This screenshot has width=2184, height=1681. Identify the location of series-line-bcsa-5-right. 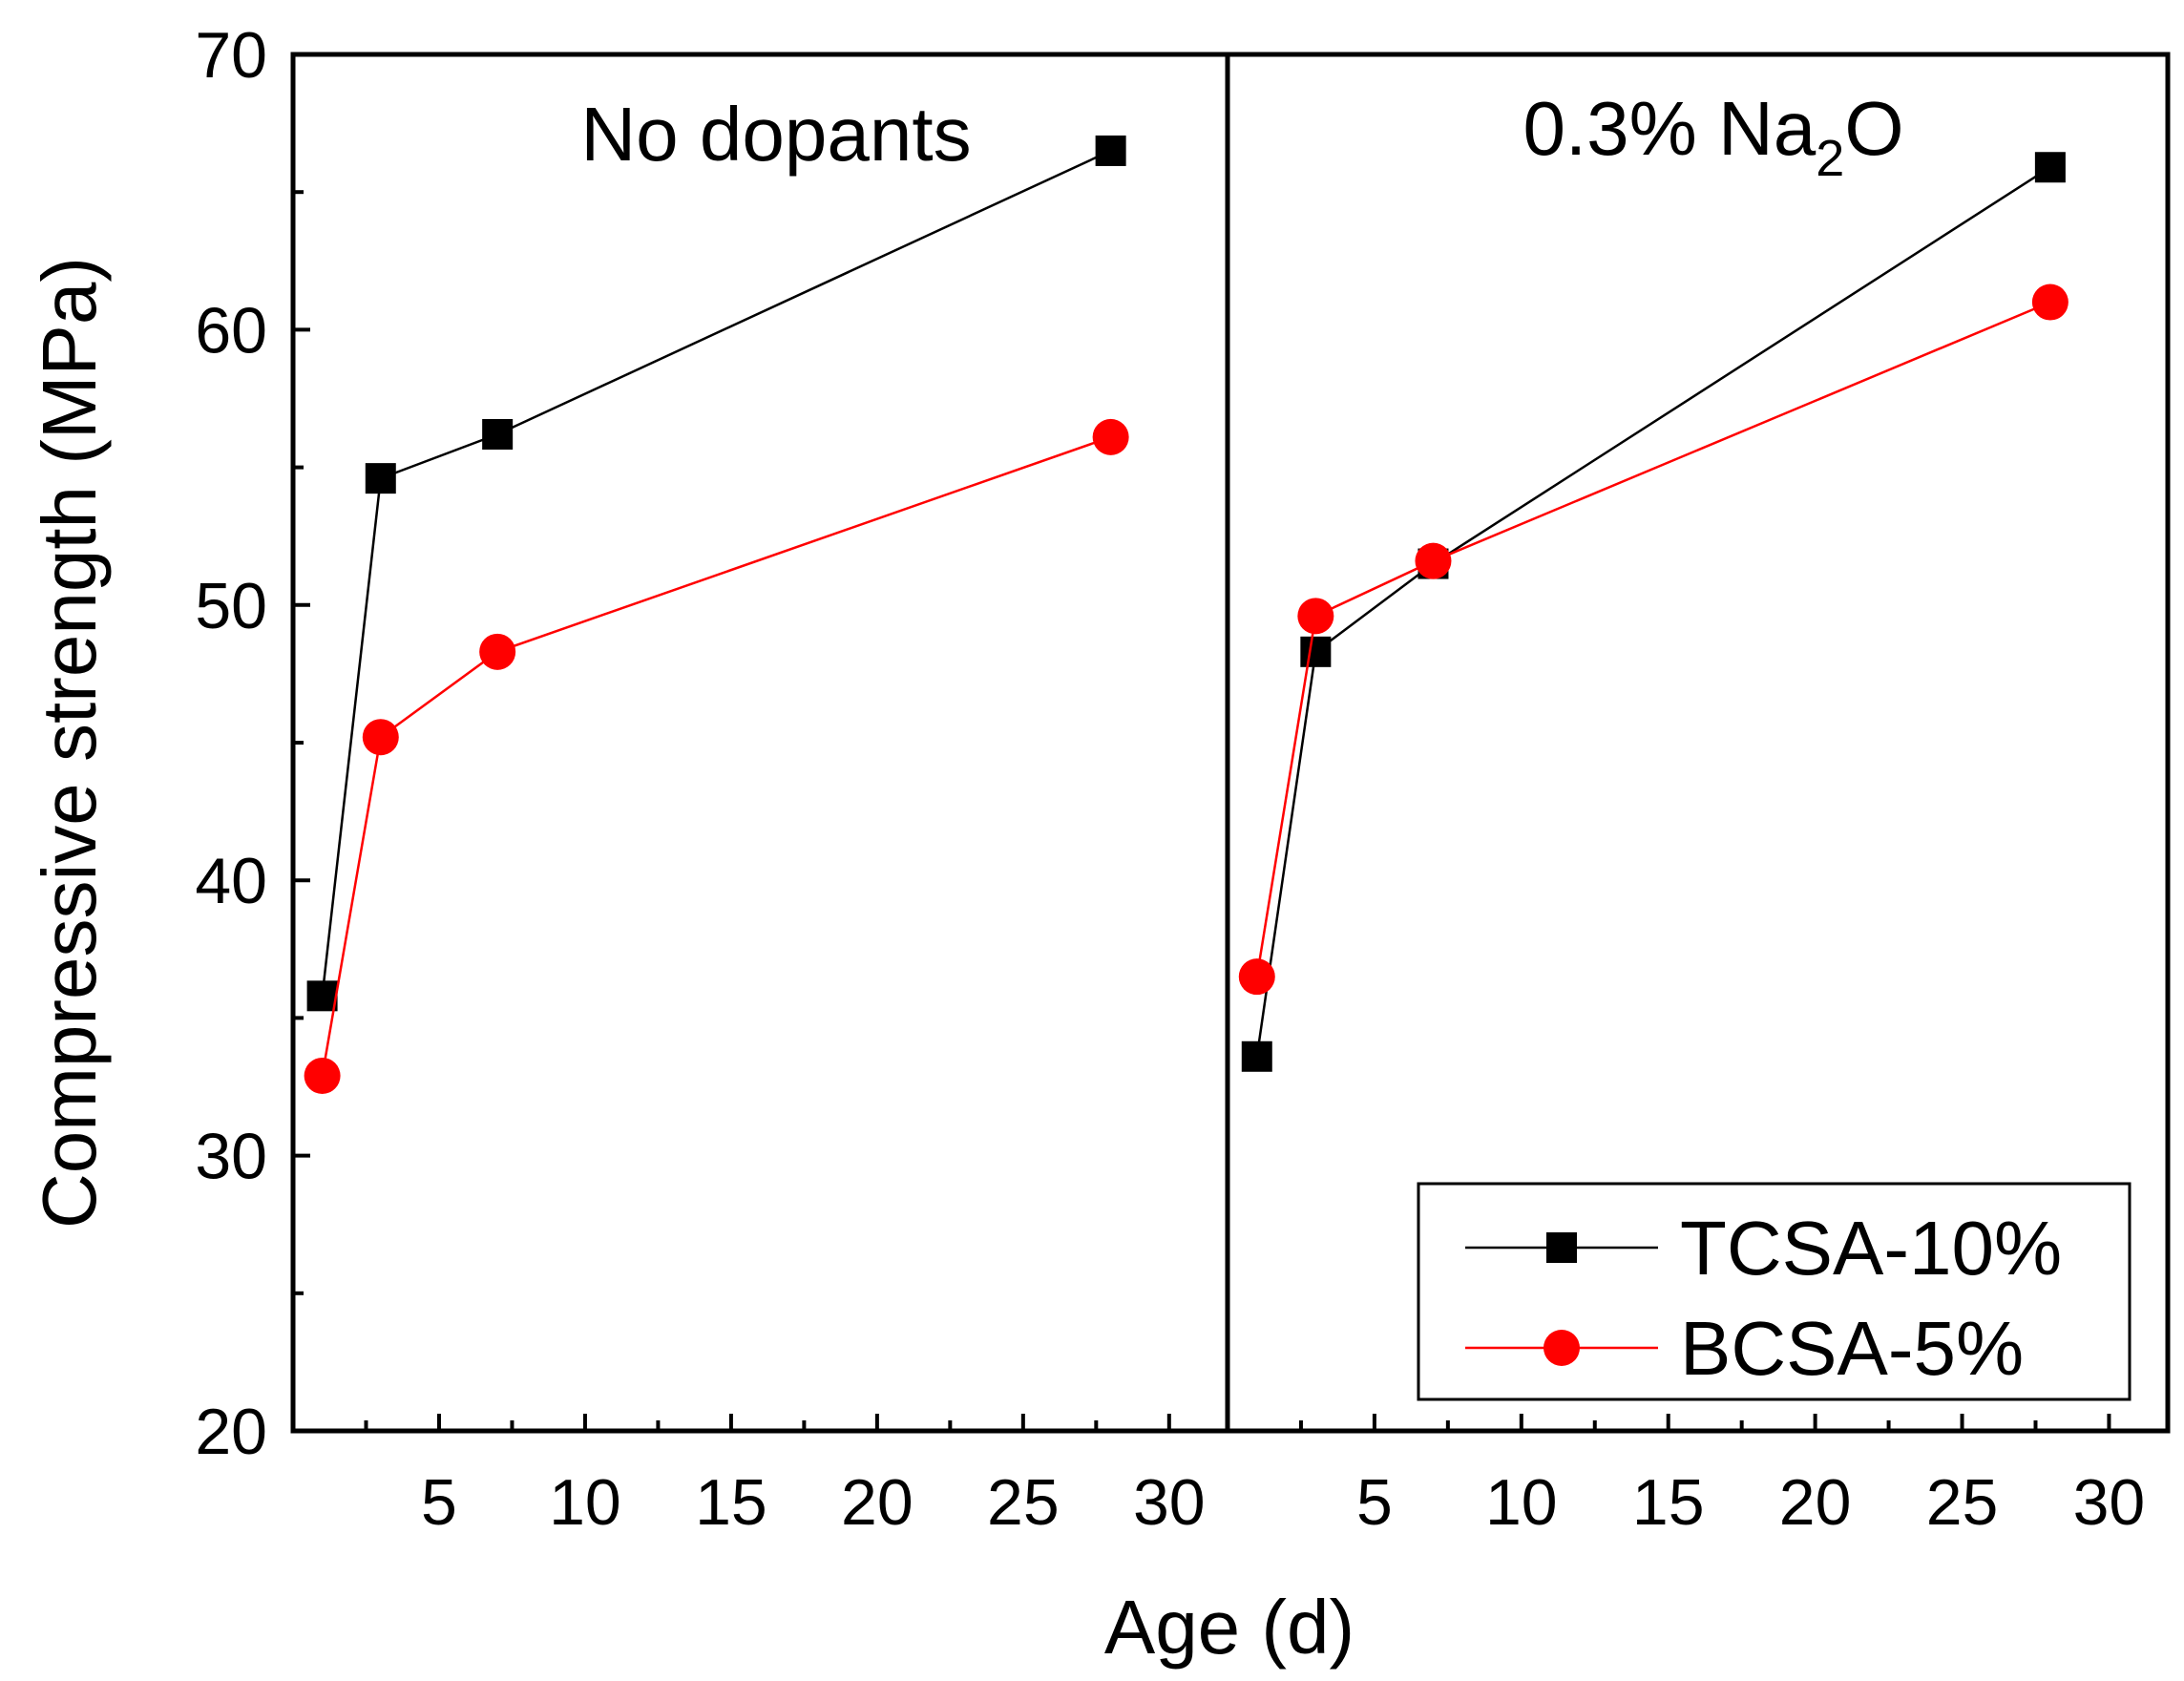
(1653, 639).